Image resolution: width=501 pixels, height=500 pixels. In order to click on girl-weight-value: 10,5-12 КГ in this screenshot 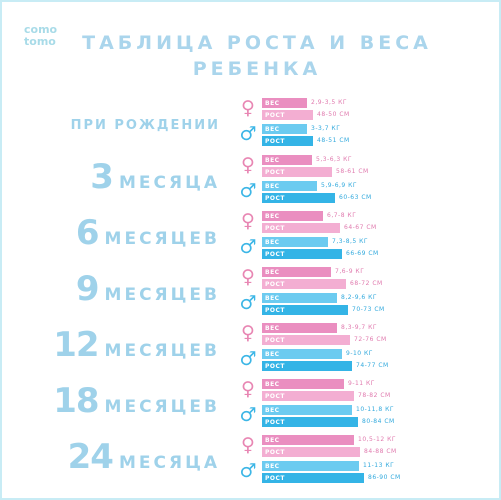, I will do `click(377, 439)`.